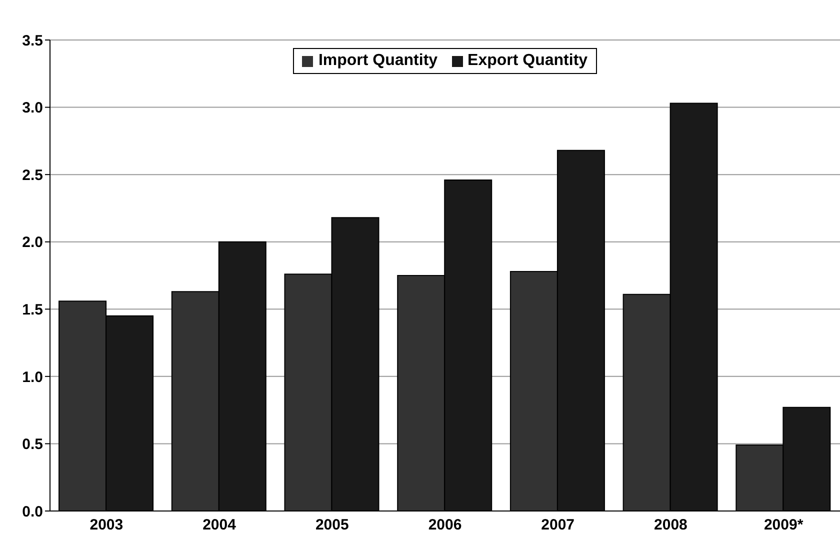  Describe the element at coordinates (671, 525) in the screenshot. I see `x-tick-label: 2008` at that location.